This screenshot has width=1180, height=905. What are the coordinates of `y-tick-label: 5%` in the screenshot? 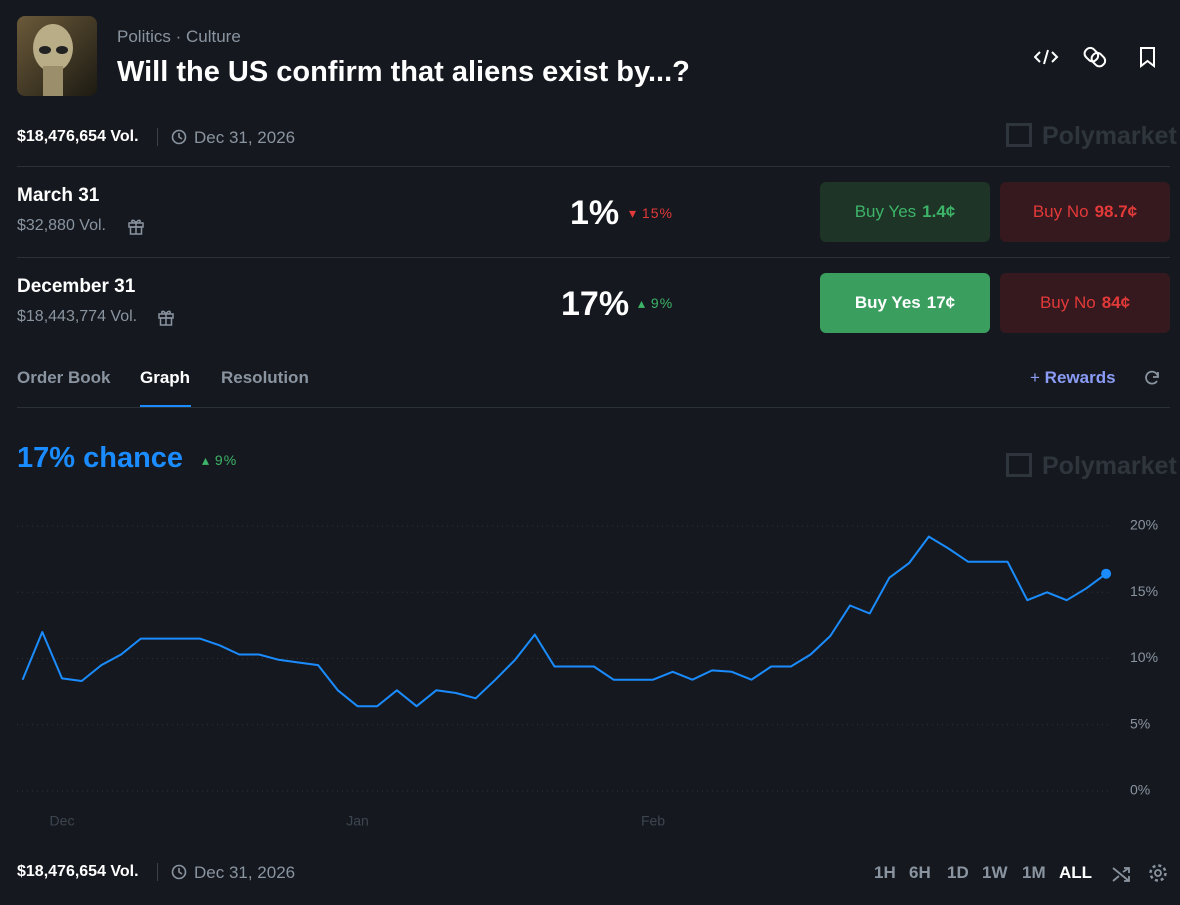 It's located at (1140, 723).